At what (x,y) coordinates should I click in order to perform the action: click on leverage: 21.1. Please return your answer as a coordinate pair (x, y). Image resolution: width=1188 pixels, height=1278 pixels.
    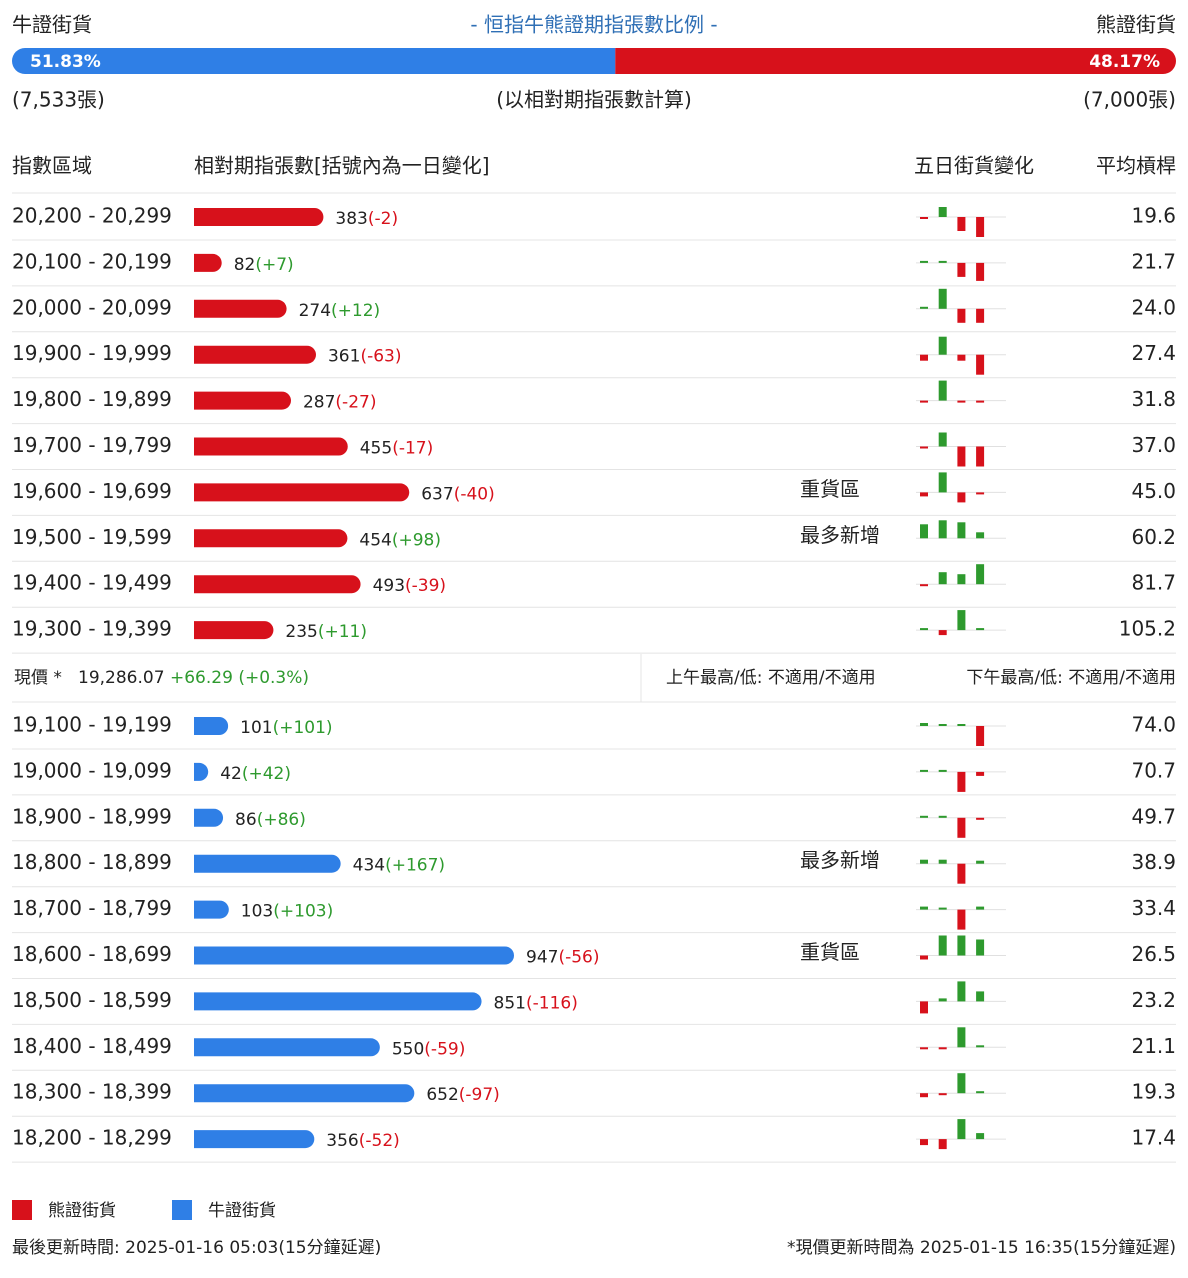
    Looking at the image, I should click on (1153, 1046).